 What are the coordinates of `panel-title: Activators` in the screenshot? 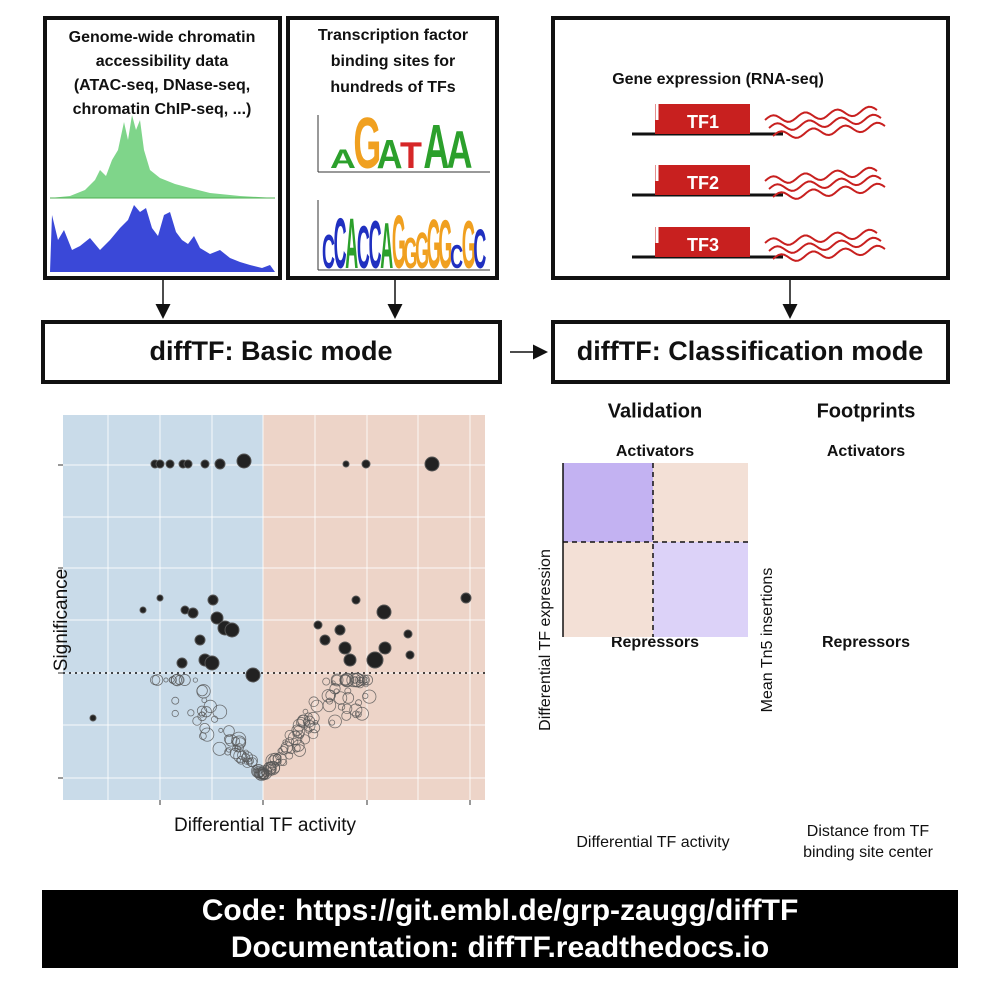 It's located at (655, 451).